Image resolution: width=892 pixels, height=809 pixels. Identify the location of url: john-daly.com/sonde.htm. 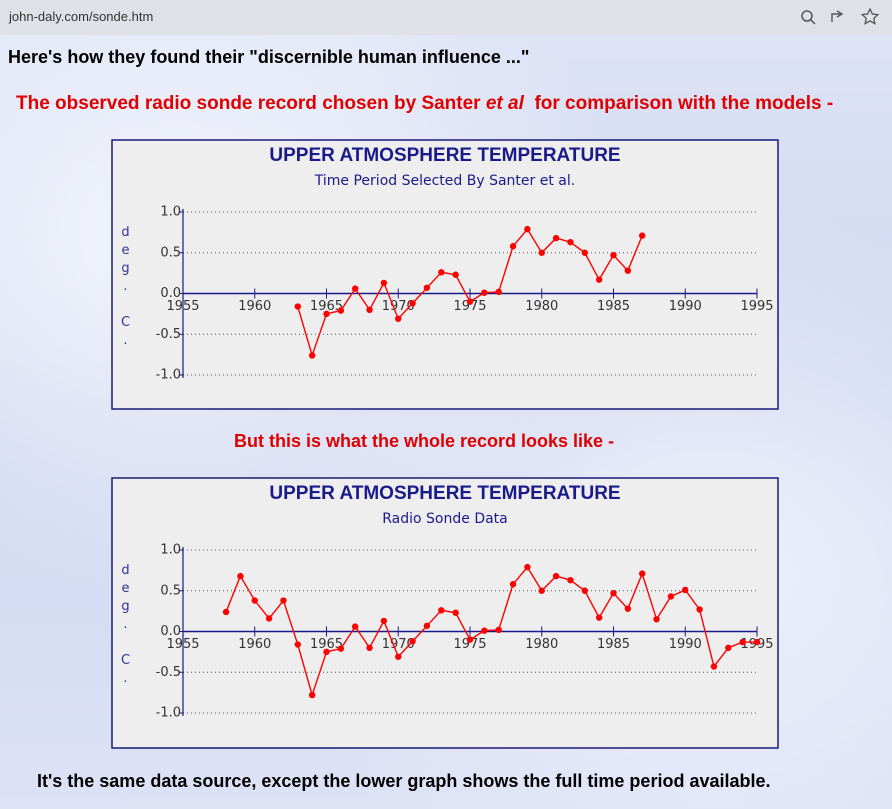
(81, 16).